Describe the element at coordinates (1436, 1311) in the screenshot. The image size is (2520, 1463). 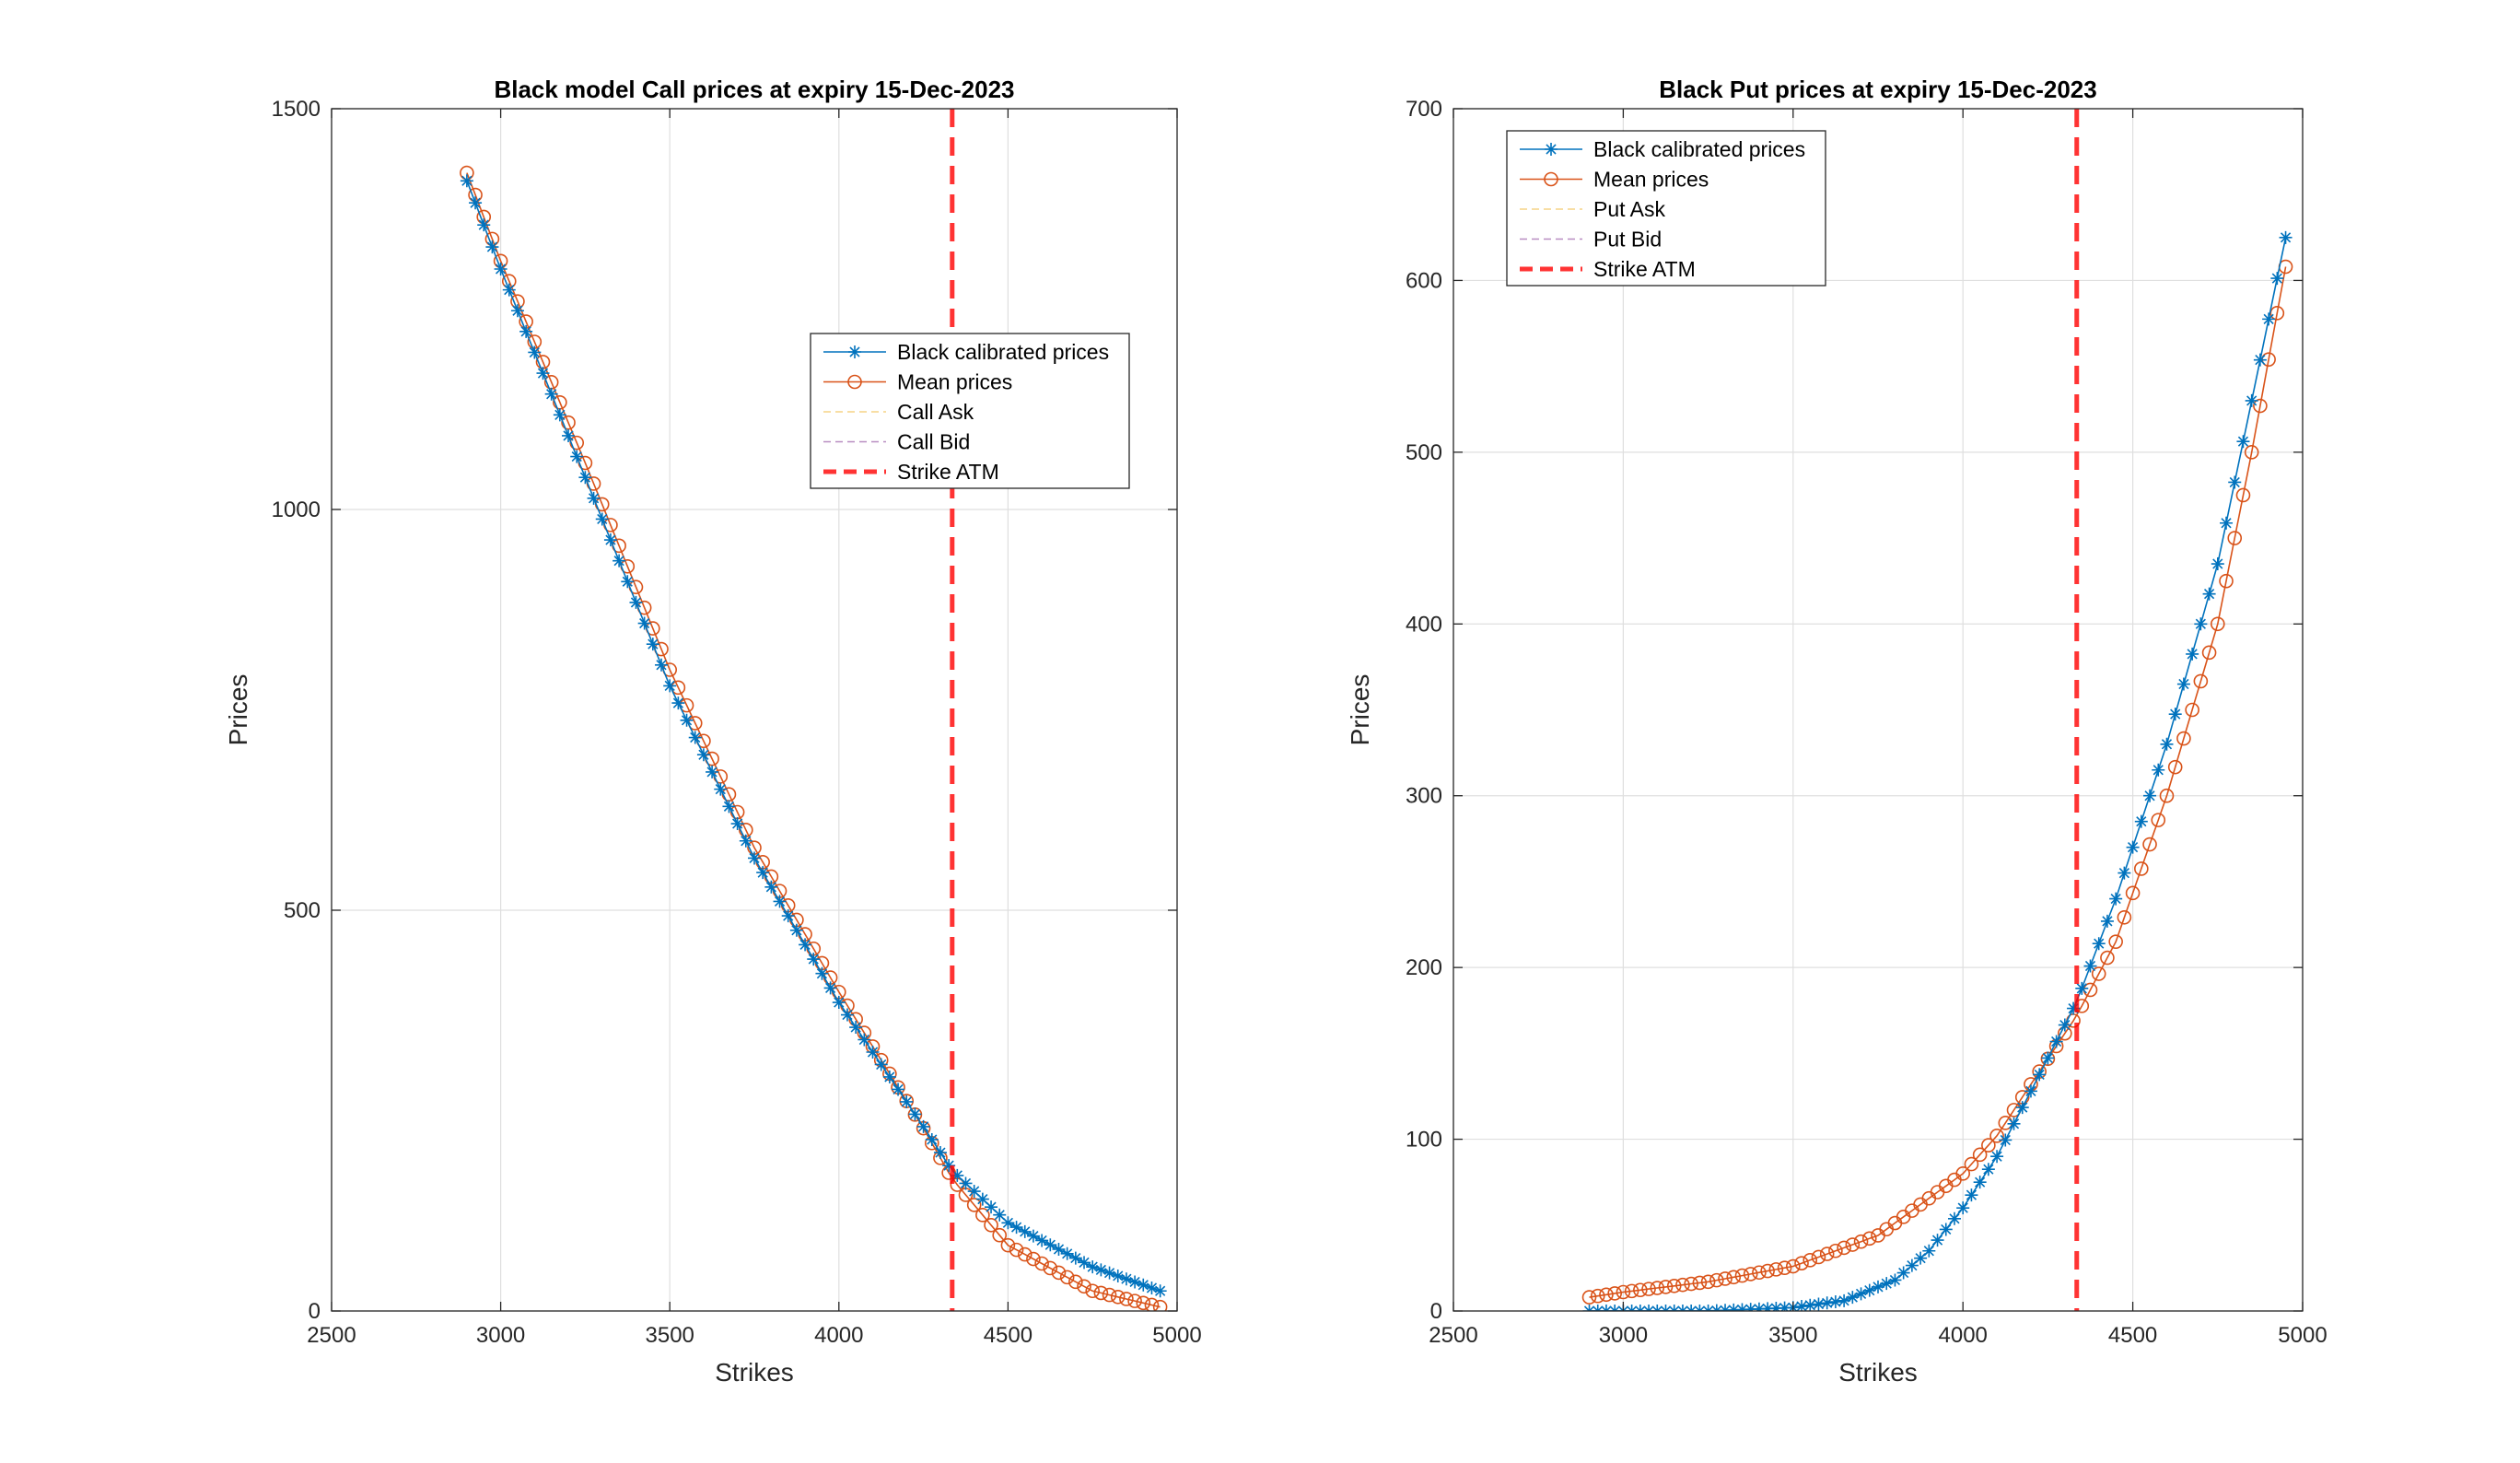
I see `y-tick-label: 0` at that location.